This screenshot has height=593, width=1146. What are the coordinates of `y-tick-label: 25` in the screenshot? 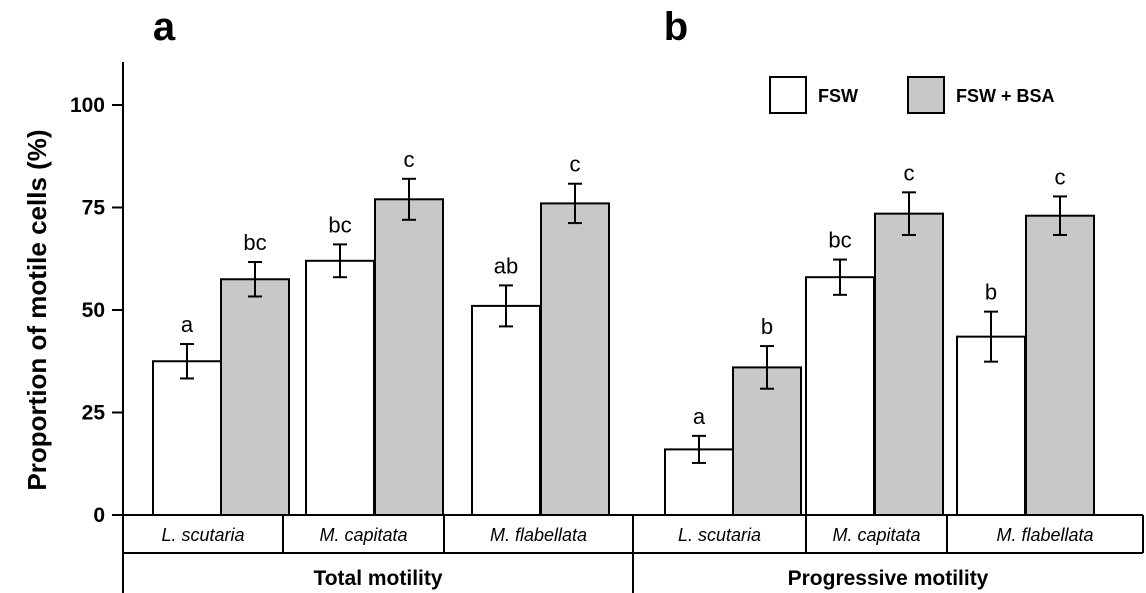 It's located at (94, 413).